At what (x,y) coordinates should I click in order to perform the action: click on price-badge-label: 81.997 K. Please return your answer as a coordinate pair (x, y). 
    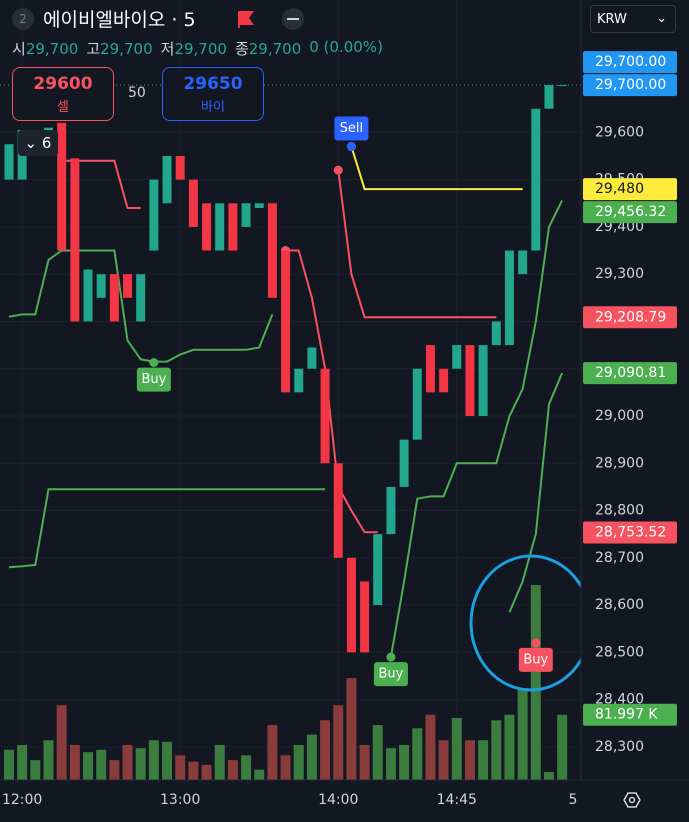
    Looking at the image, I should click on (626, 715).